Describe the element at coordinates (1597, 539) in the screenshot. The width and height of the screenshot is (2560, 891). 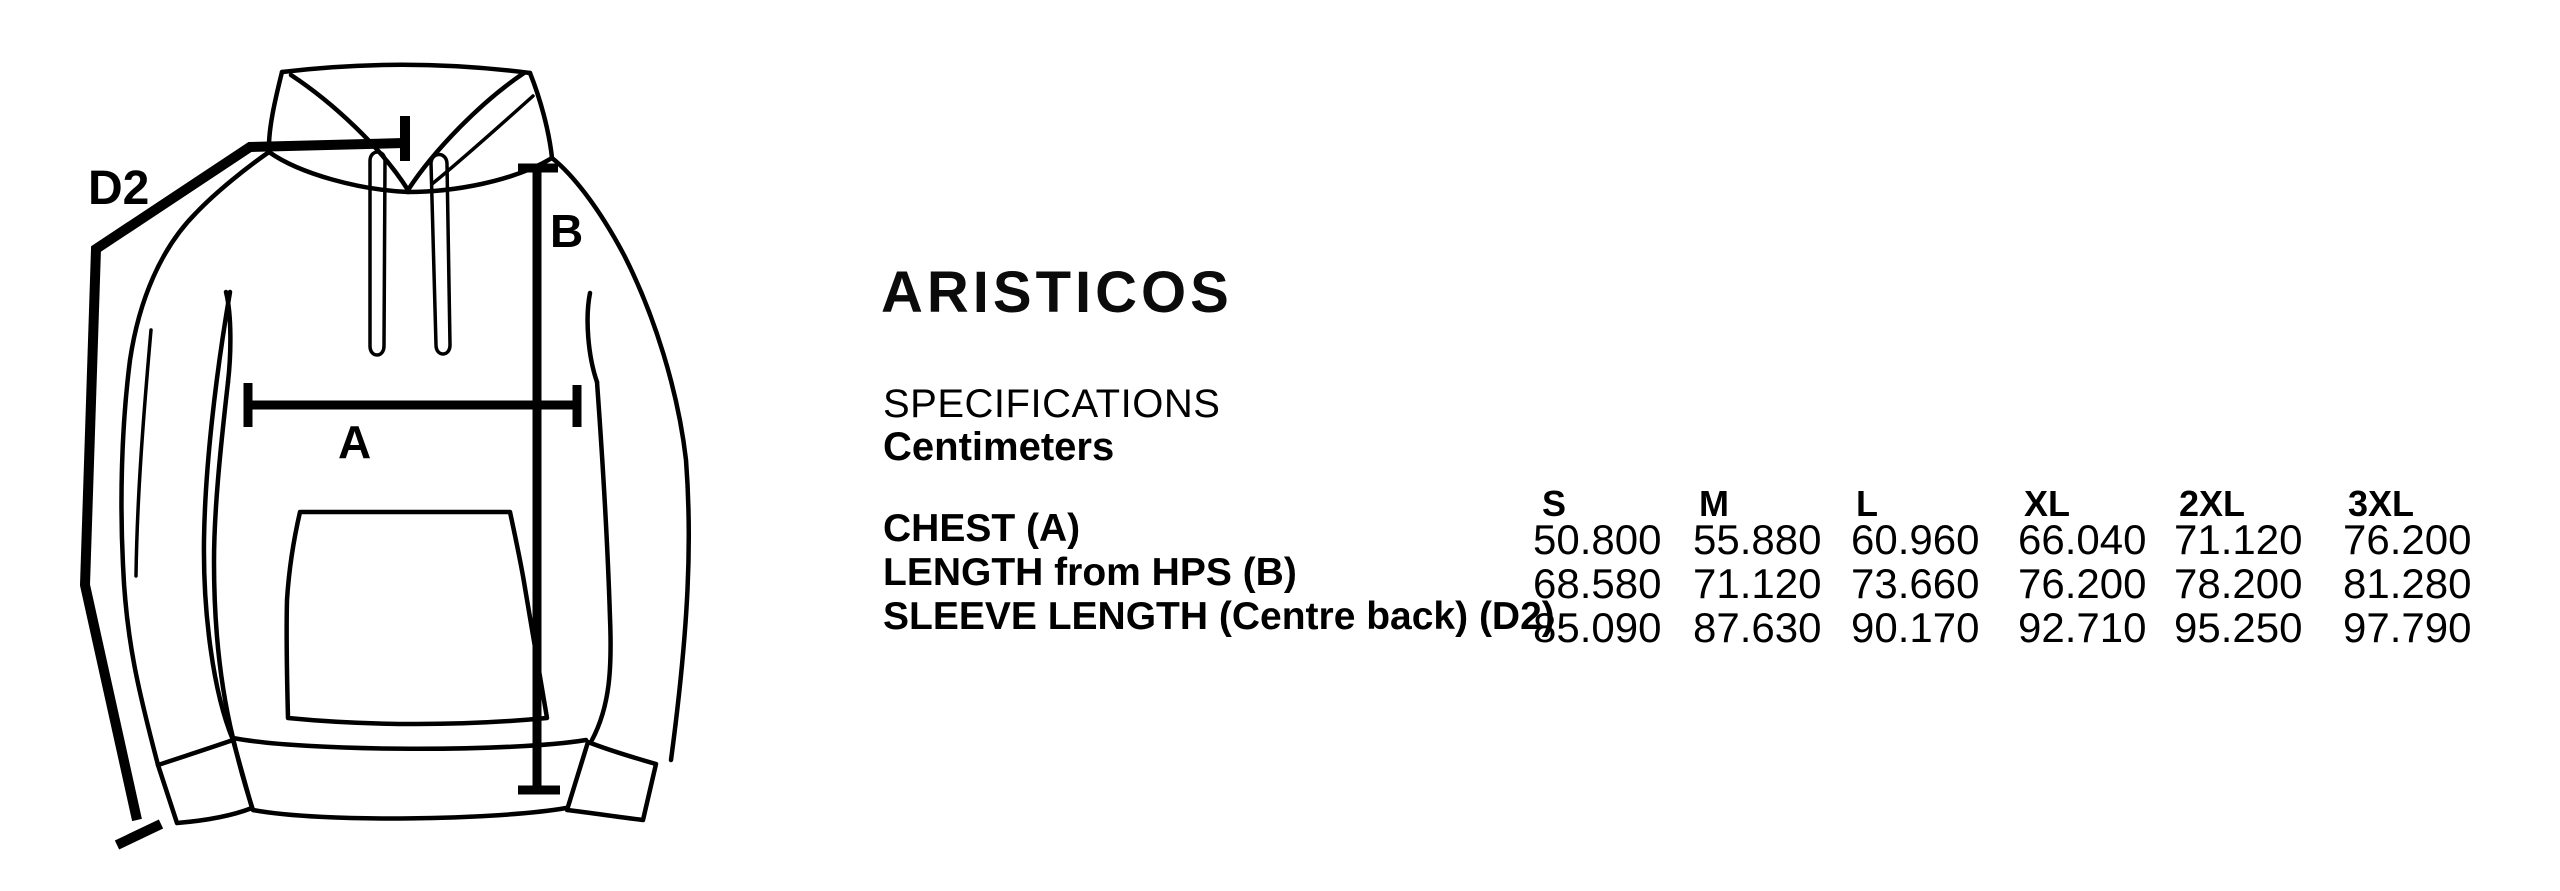
I see `size-value: 50.800` at that location.